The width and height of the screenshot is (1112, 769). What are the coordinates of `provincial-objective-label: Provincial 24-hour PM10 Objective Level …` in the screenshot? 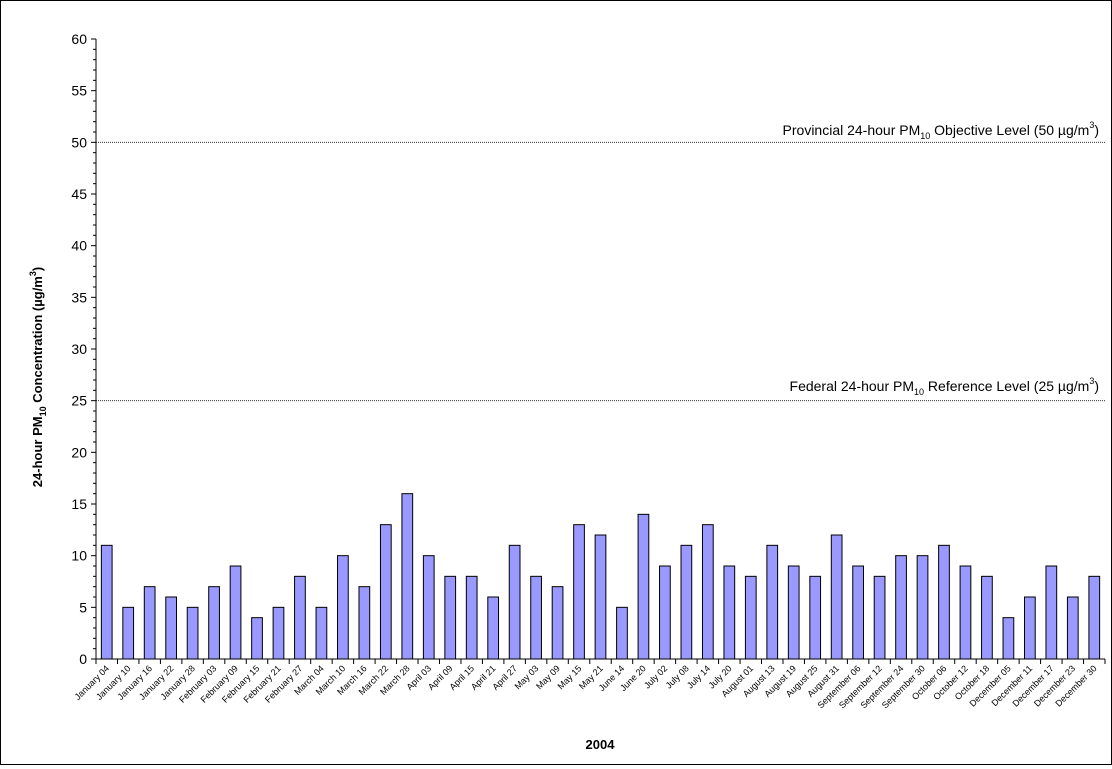 It's located at (941, 130).